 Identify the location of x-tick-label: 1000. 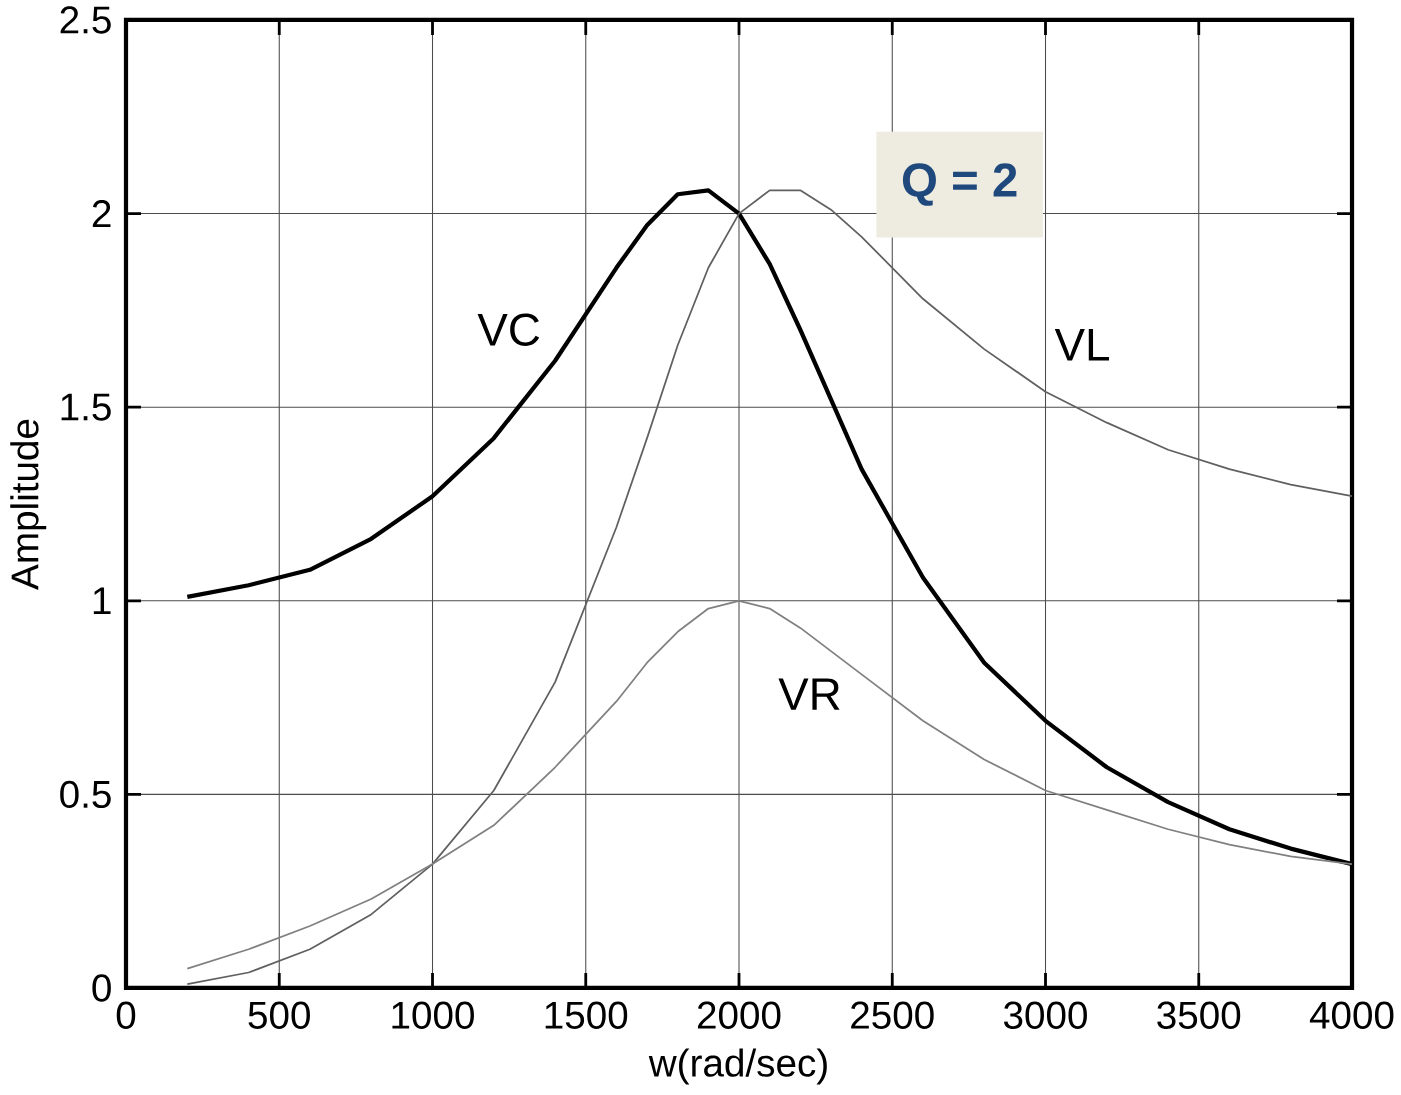
(433, 1015).